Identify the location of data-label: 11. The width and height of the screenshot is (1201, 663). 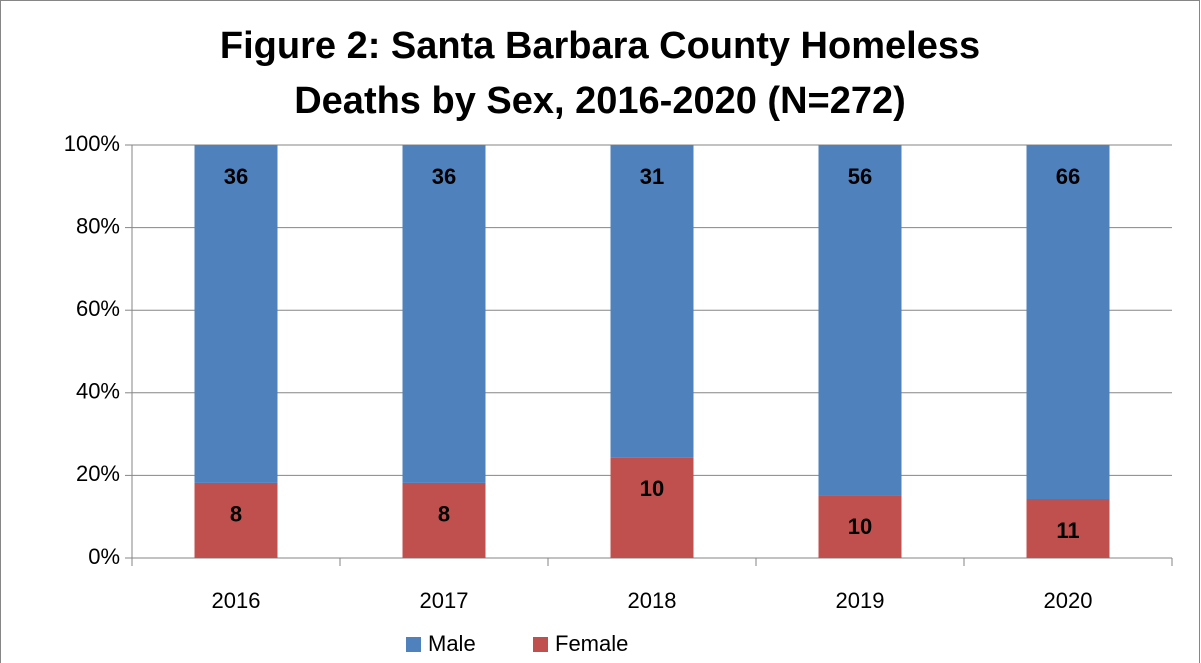
(1067, 530).